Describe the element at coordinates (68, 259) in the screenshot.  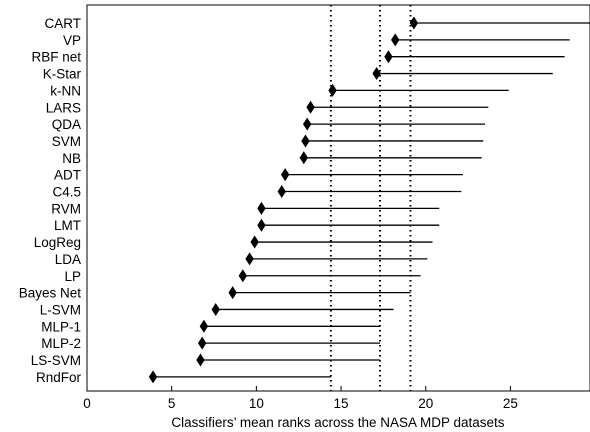
I see `classifier-label-lda: LDA` at that location.